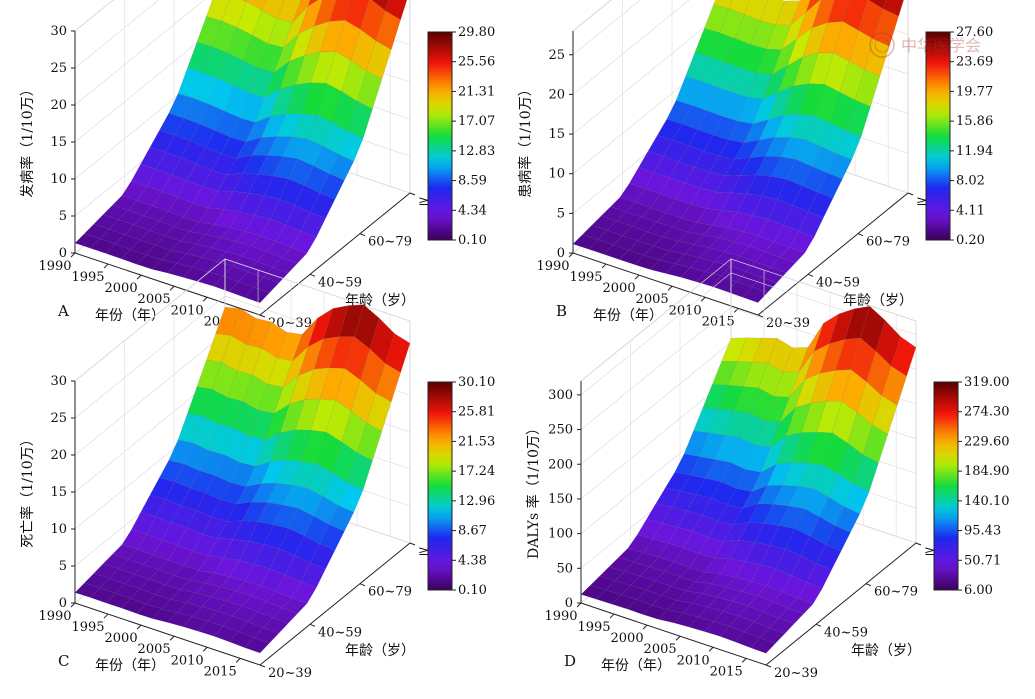  I want to click on panel-label: B, so click(561, 311).